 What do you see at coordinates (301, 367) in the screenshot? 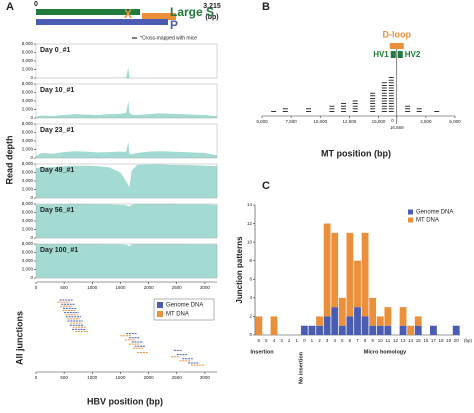
I see `group-label: No insertion` at bounding box center [301, 367].